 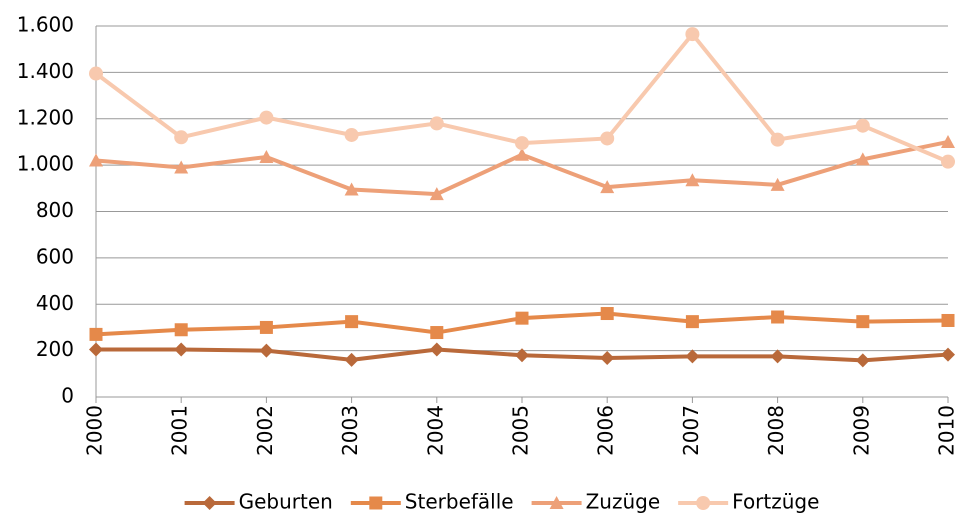 What do you see at coordinates (95, 430) in the screenshot?
I see `x-tick-label: 2000` at bounding box center [95, 430].